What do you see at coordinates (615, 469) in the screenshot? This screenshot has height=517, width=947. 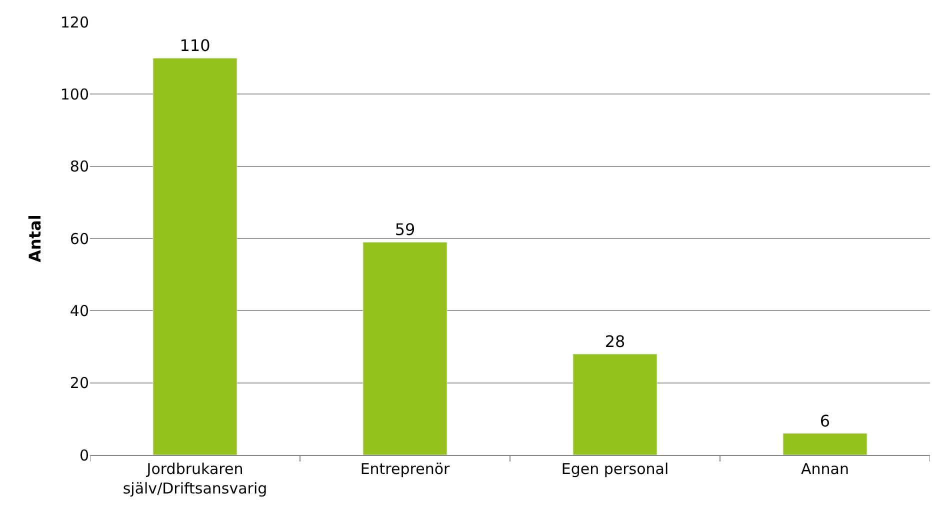 I see `x-tick-label: Egen personal` at bounding box center [615, 469].